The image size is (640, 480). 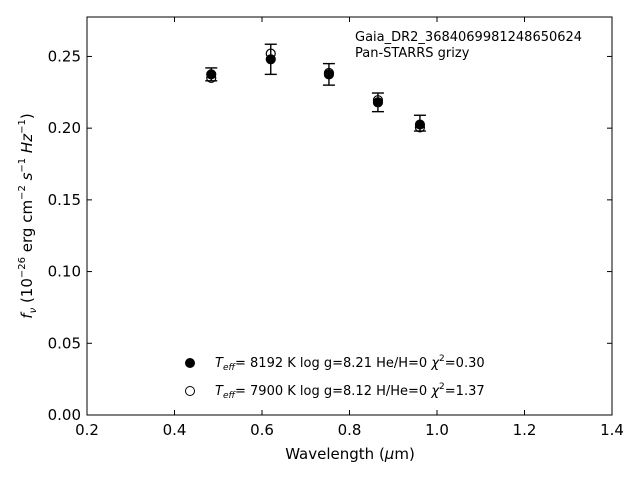 What do you see at coordinates (64, 200) in the screenshot?
I see `y-tick-label: 0.15` at bounding box center [64, 200].